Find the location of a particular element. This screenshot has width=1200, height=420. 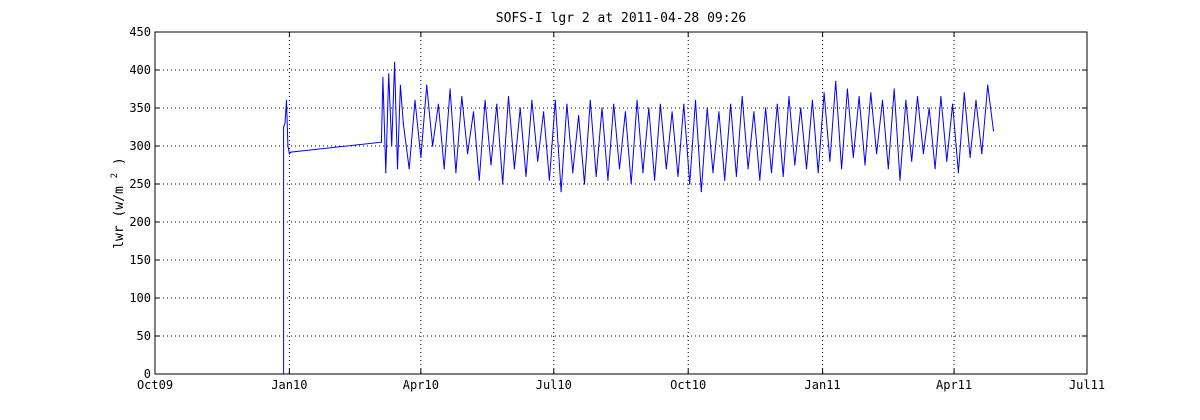

y-tick-label: 200 is located at coordinates (140, 222).